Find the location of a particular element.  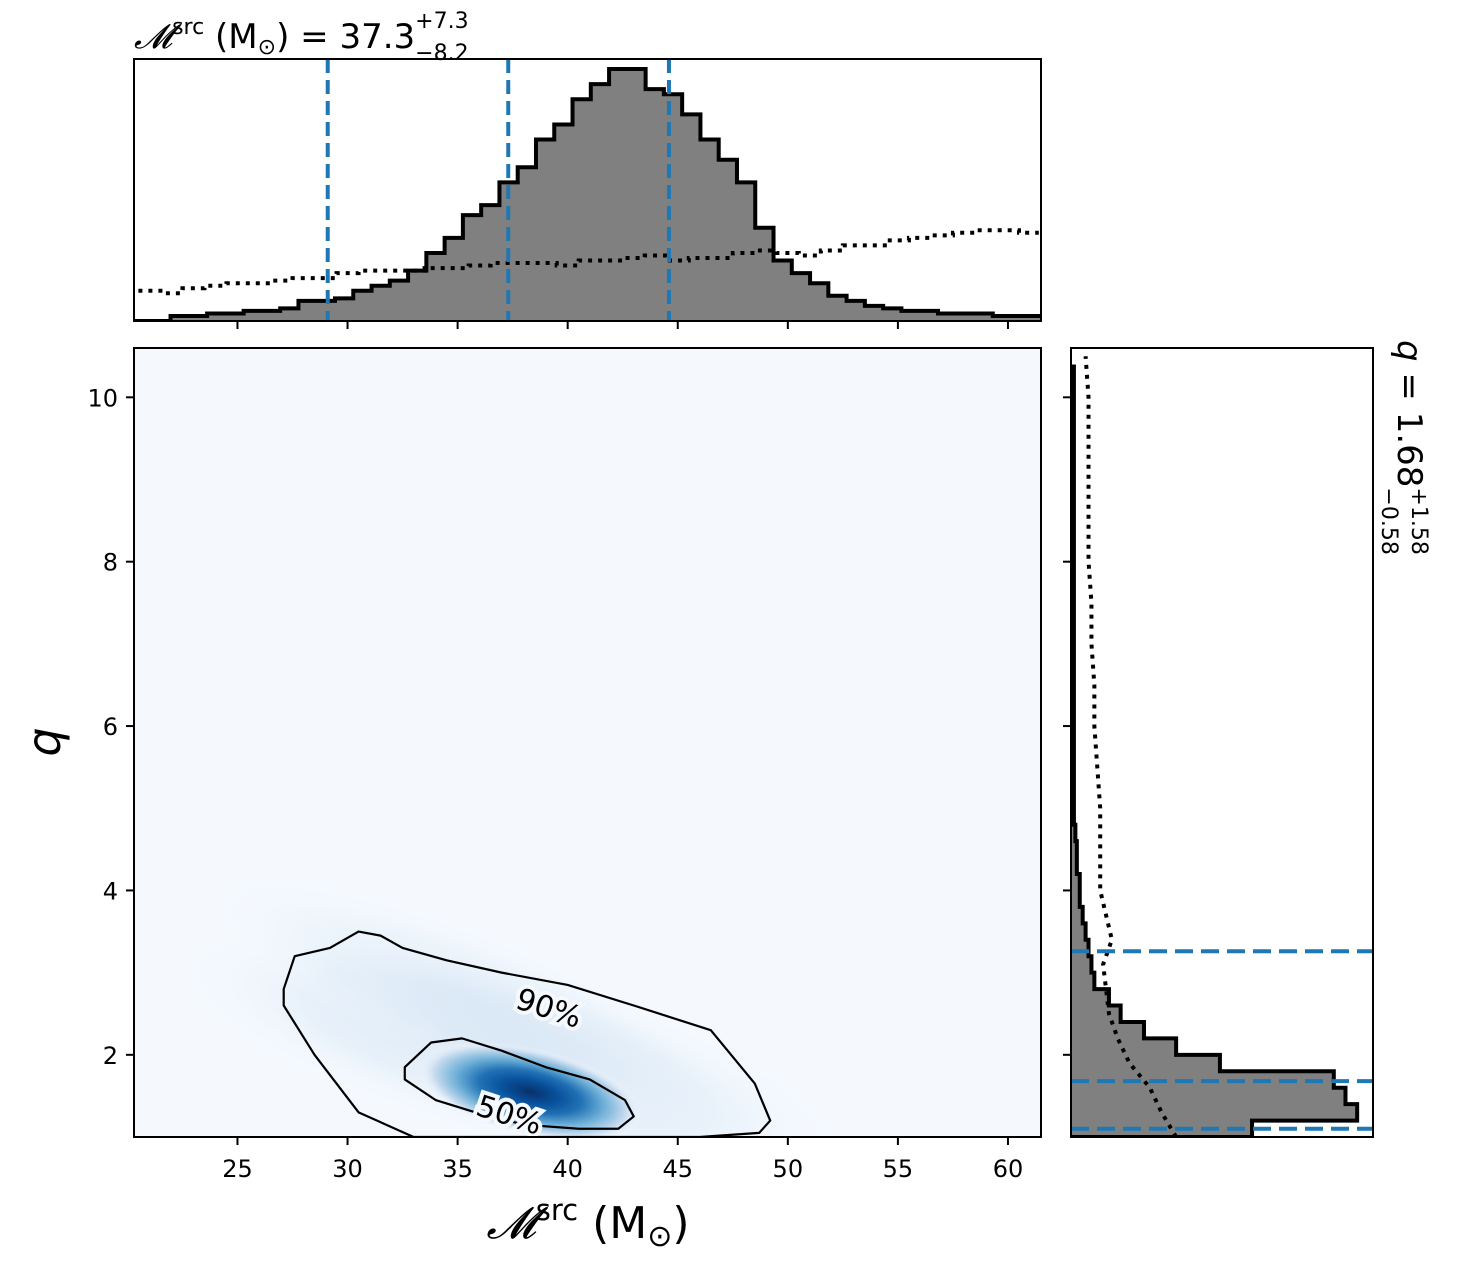

x-tick-label-35: 35 is located at coordinates (457, 1169).